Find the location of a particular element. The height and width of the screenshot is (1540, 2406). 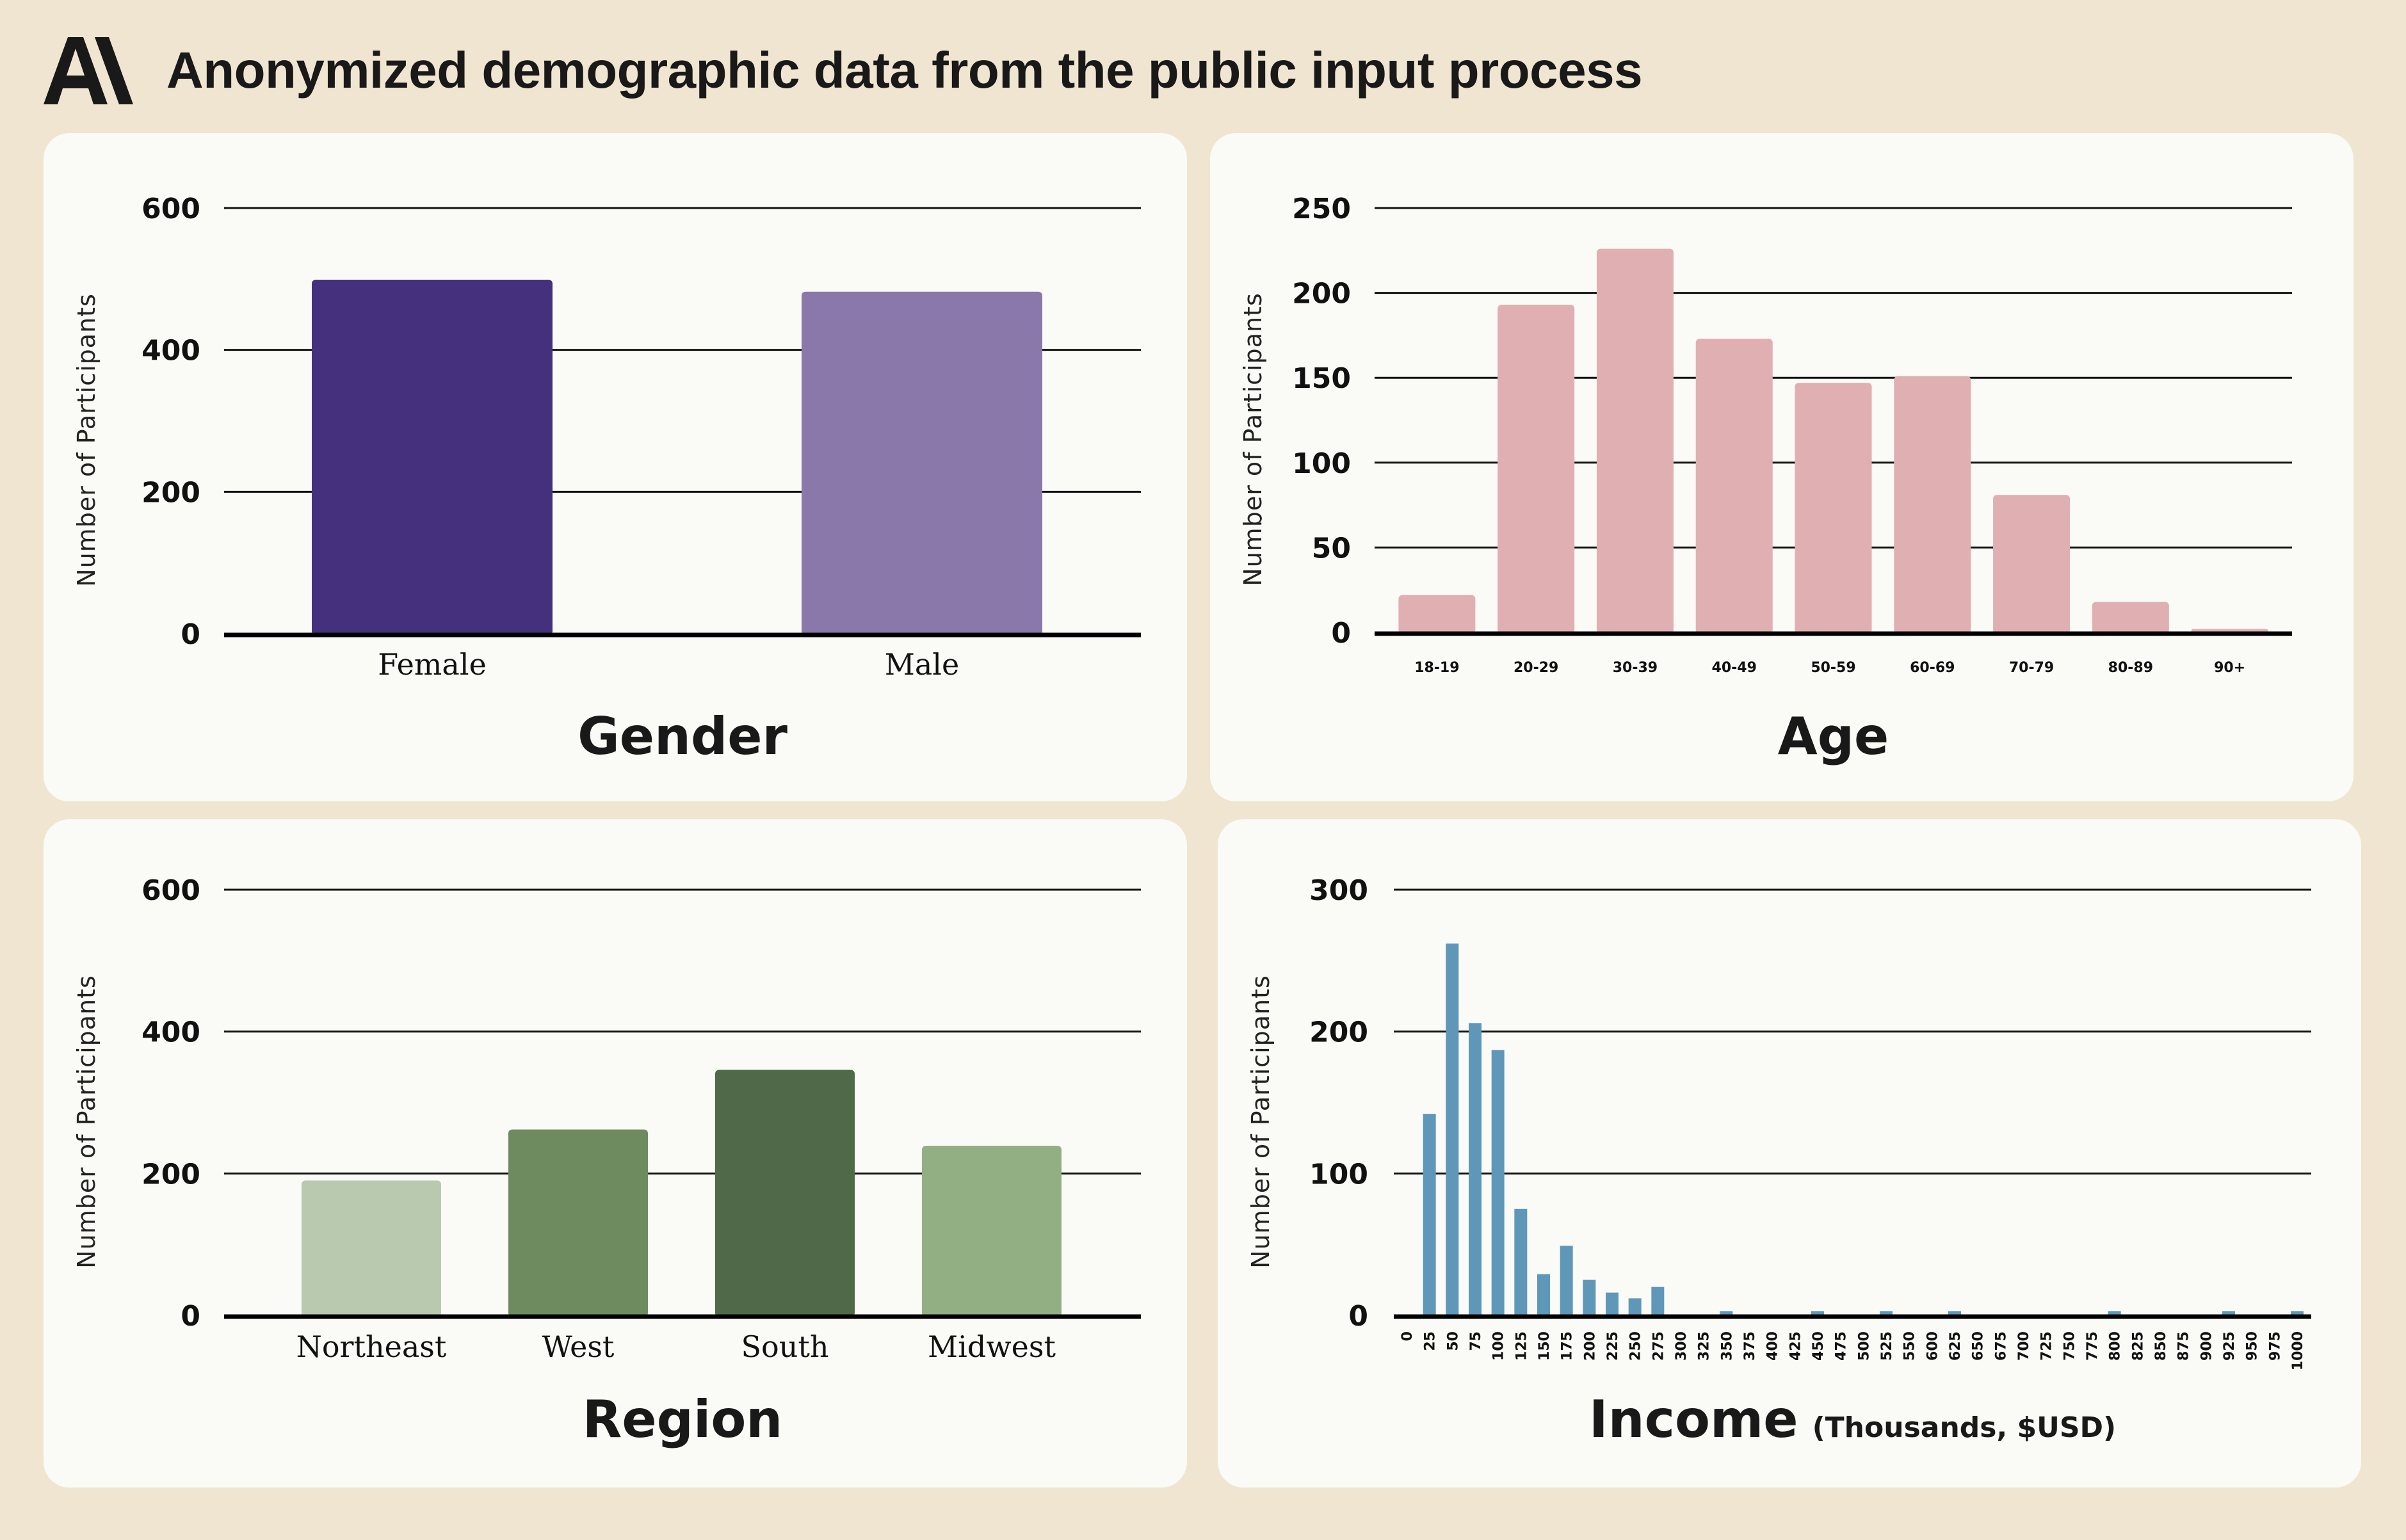

x-tick-label: 675 is located at coordinates (2001, 1346).